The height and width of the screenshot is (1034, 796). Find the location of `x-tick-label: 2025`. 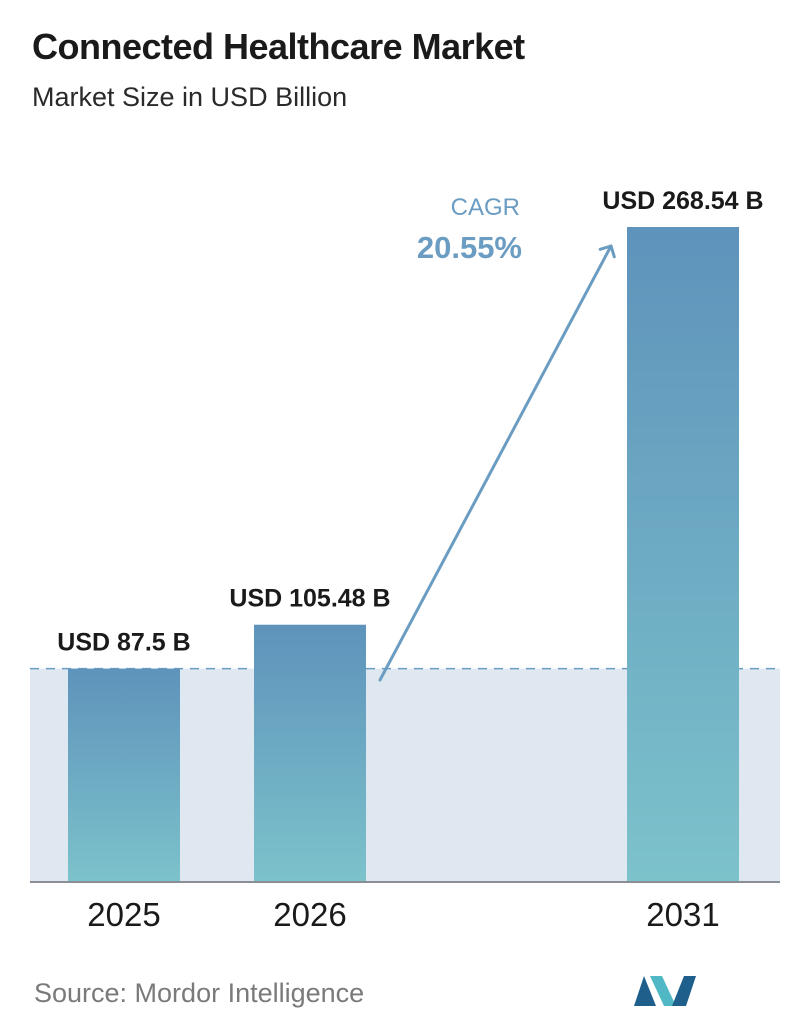

x-tick-label: 2025 is located at coordinates (123, 914).